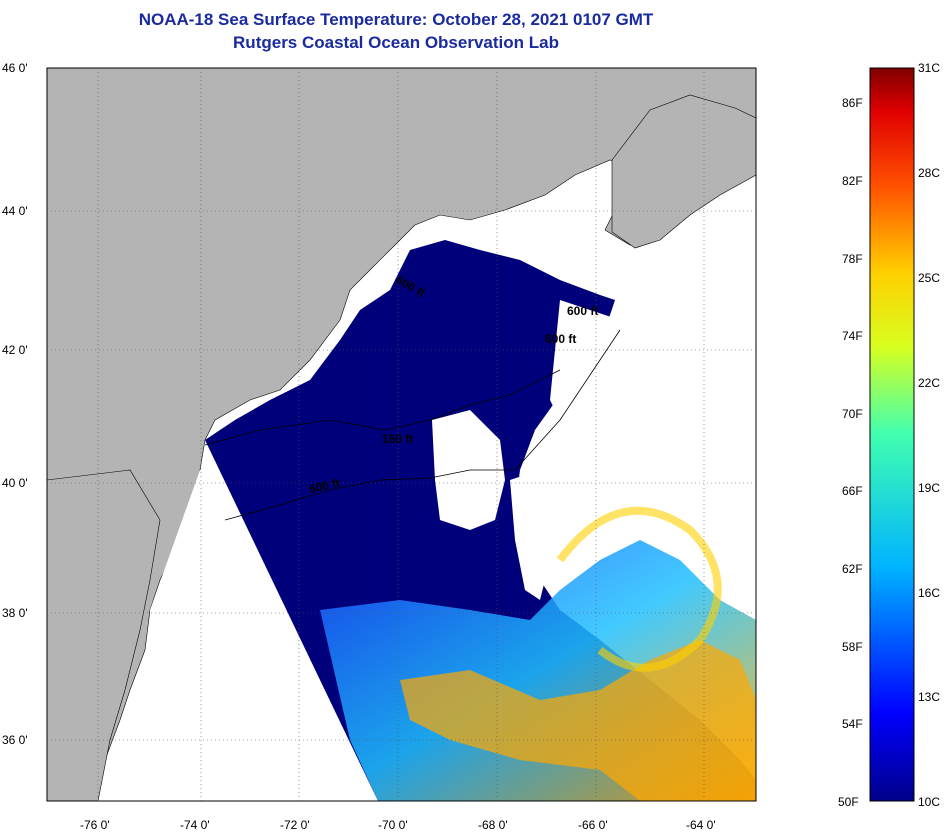 The height and width of the screenshot is (832, 952). Describe the element at coordinates (929, 278) in the screenshot. I see `colorbar-c-label: 25C` at that location.